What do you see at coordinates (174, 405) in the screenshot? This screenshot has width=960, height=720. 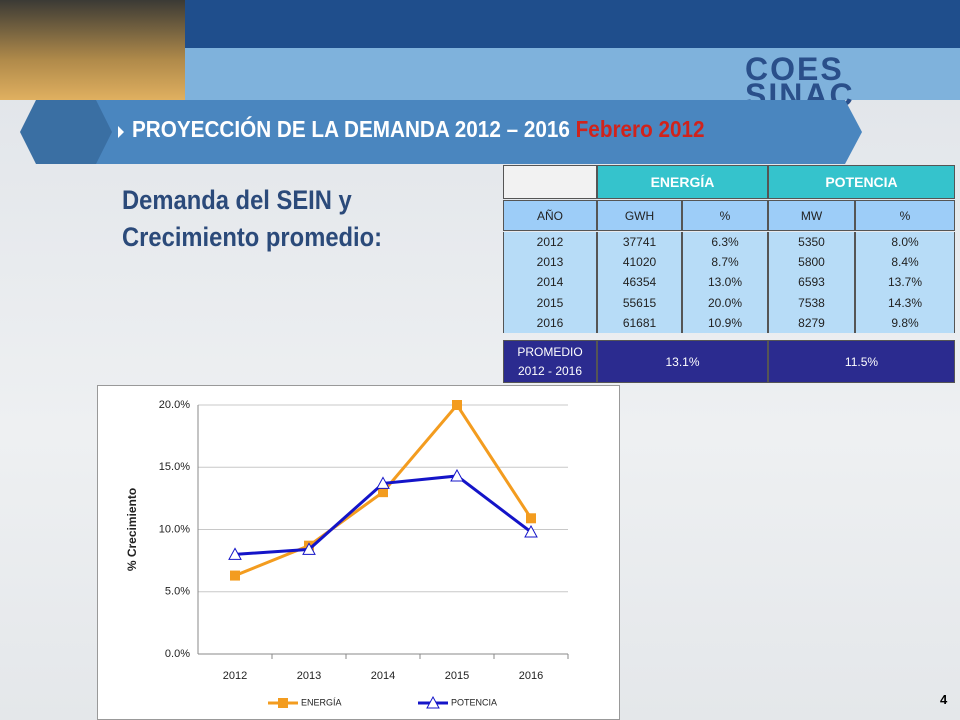 I see `y-tick-label: 20.0%` at bounding box center [174, 405].